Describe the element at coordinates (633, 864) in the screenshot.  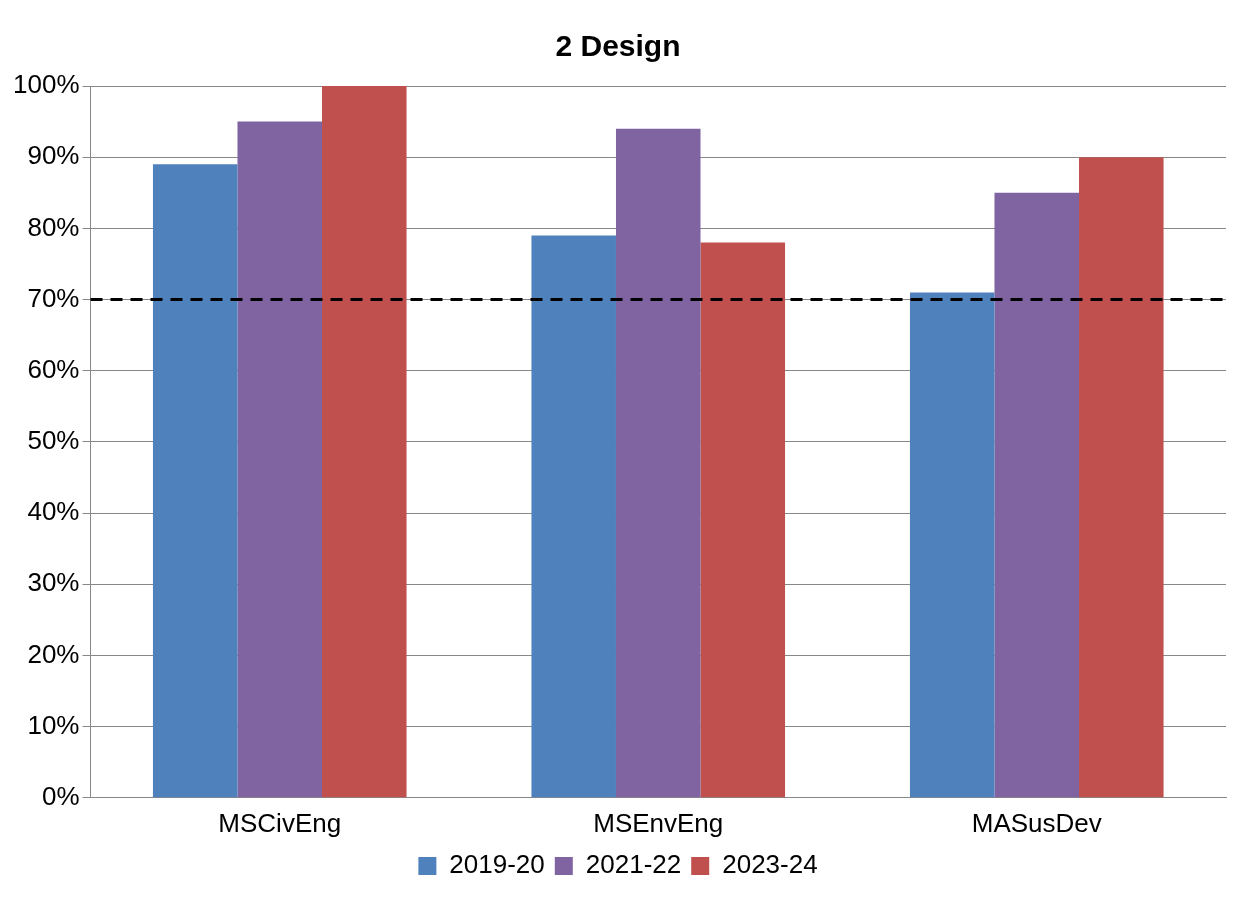
I see `legend-label: 2021-22` at that location.